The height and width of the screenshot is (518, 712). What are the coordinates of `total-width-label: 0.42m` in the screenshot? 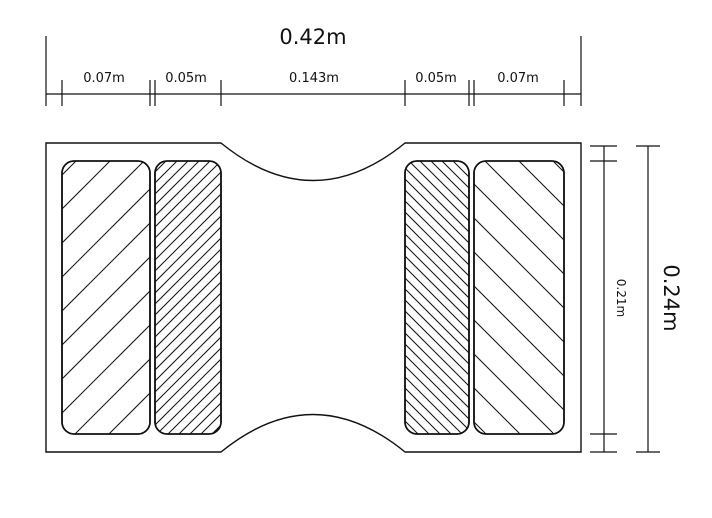 It's located at (312, 37).